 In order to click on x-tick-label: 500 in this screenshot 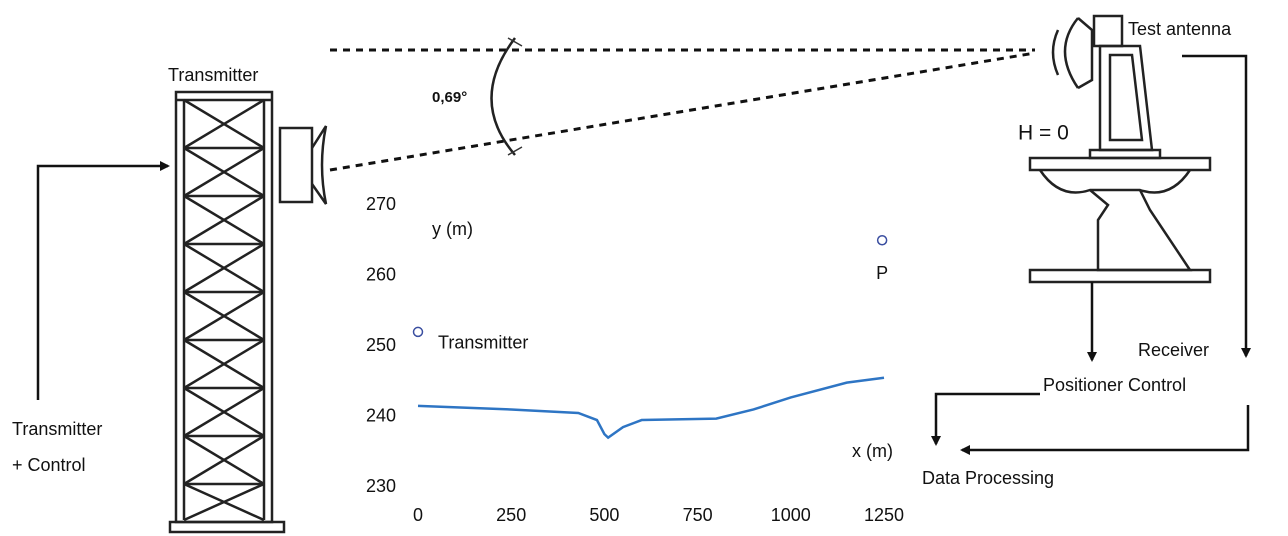, I will do `click(604, 515)`.